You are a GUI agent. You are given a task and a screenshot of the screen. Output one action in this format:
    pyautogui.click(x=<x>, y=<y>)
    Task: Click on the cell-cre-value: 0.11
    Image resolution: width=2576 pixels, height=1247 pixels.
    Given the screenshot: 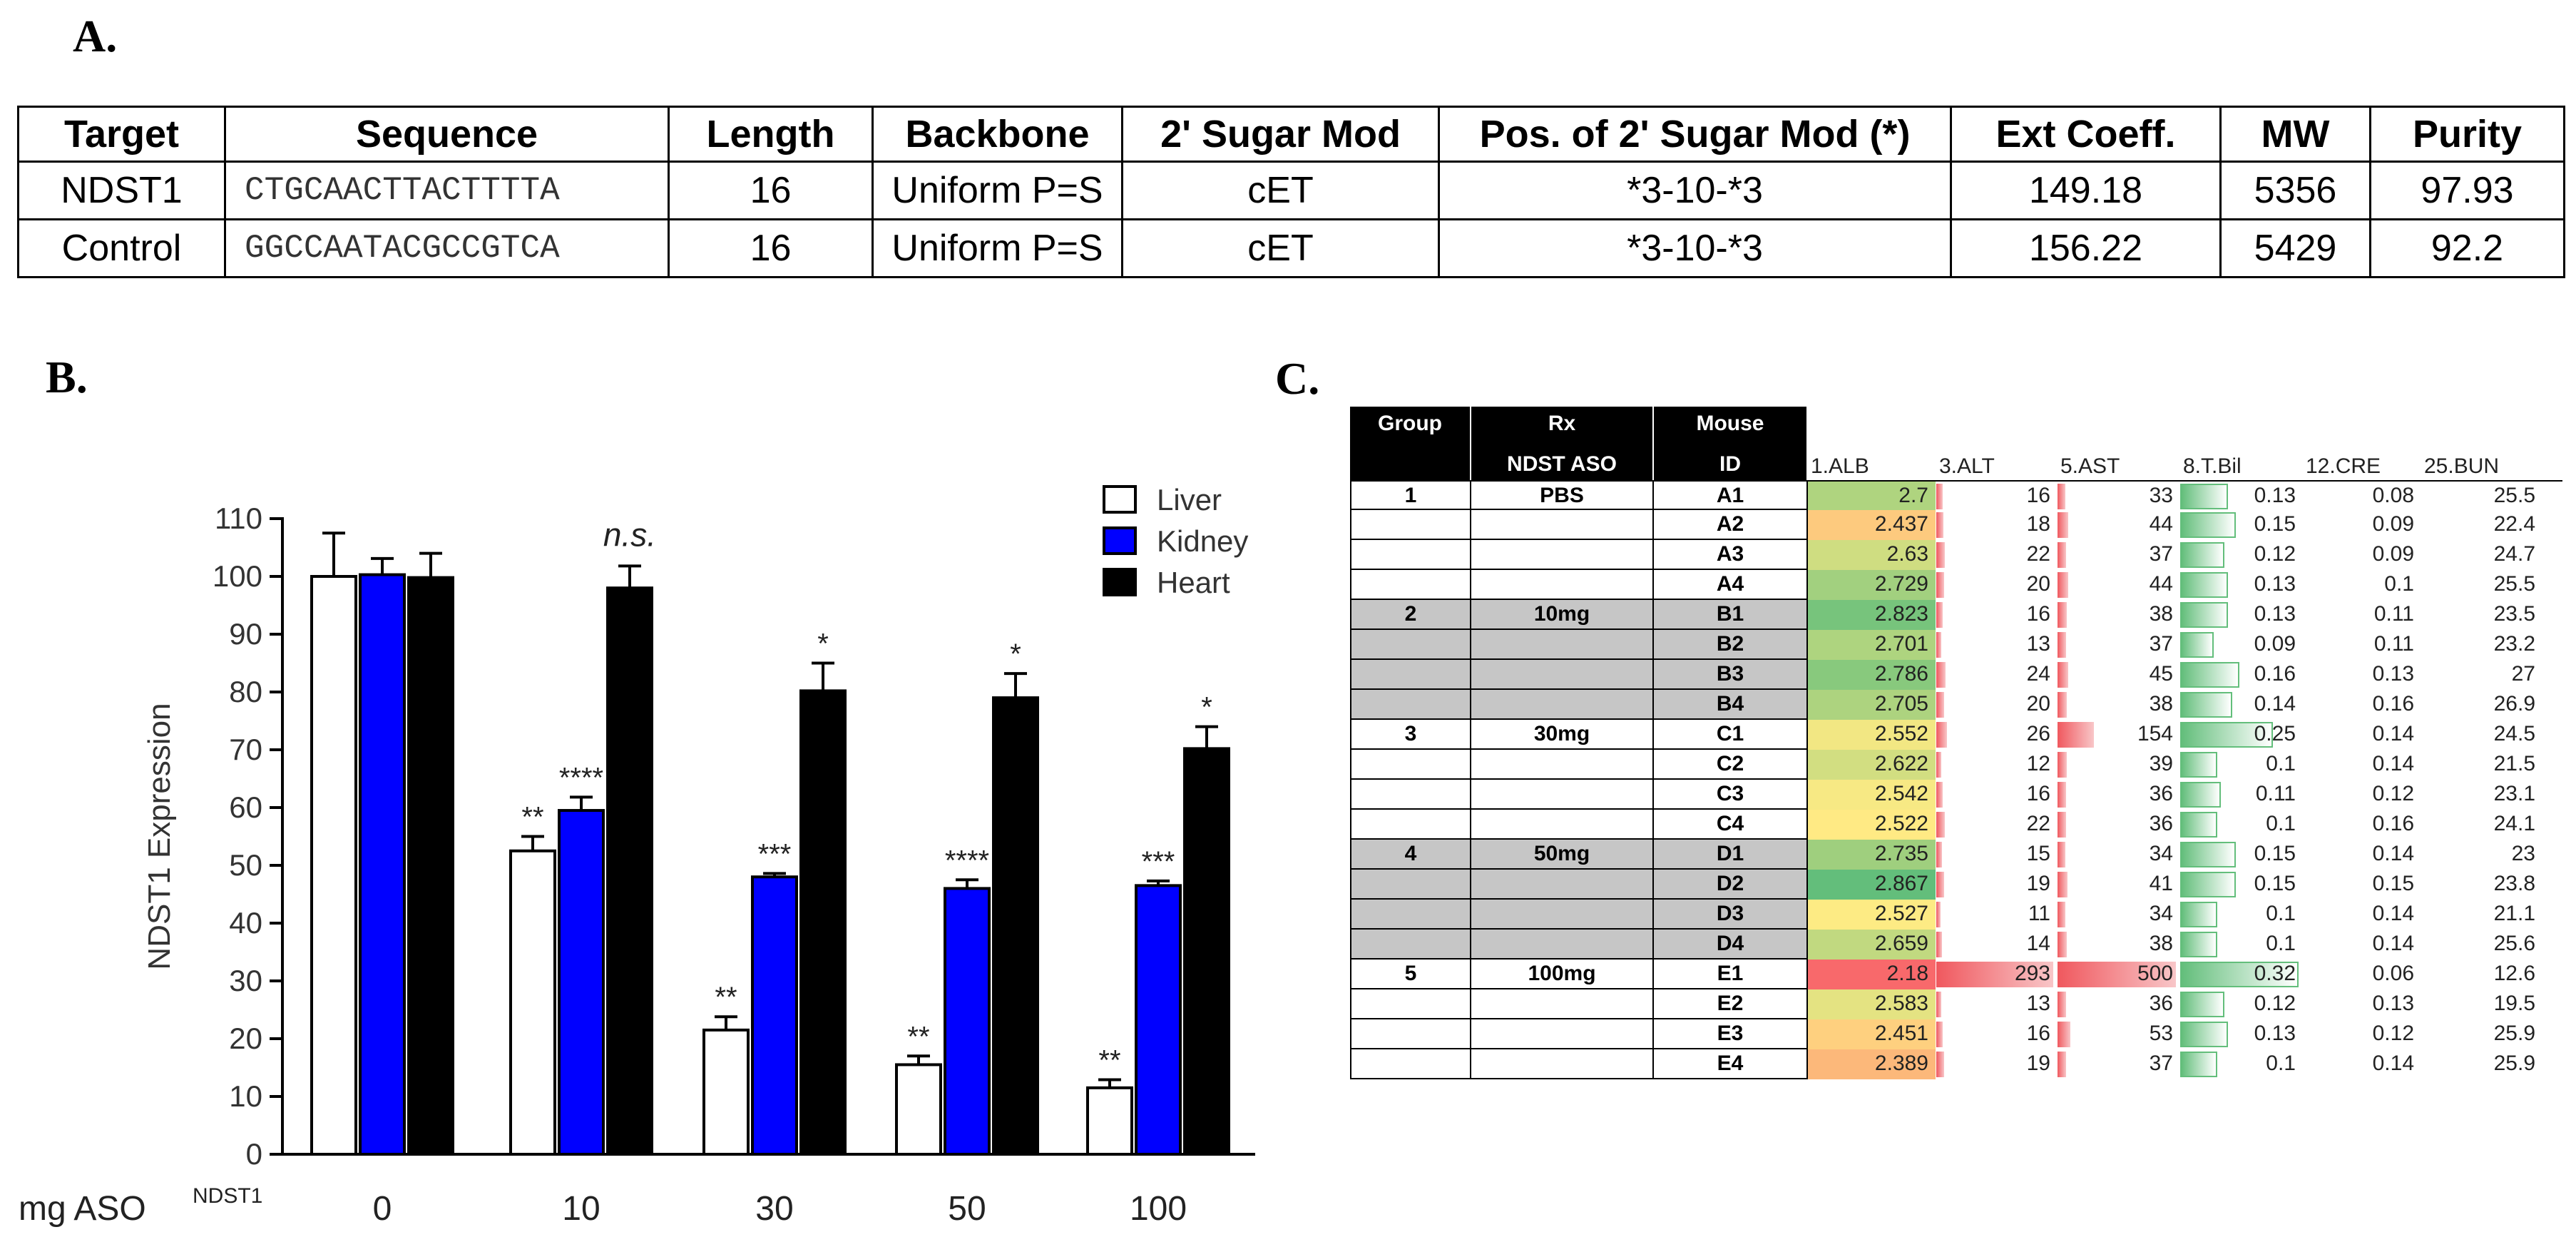 What is the action you would take?
    pyautogui.click(x=2393, y=644)
    